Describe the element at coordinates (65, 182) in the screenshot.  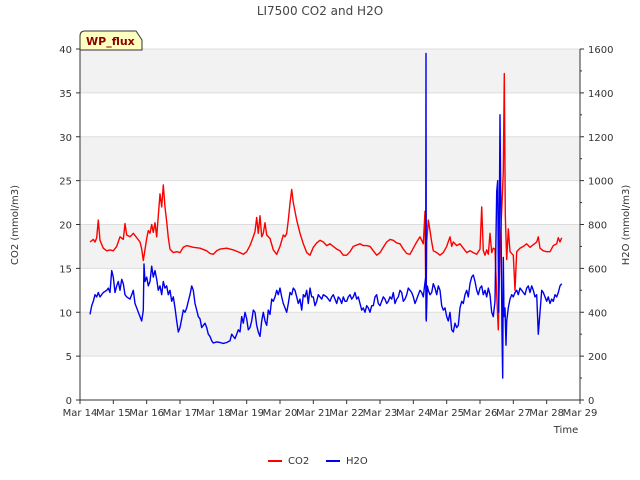
I see `y-left-tick-label: 25` at that location.